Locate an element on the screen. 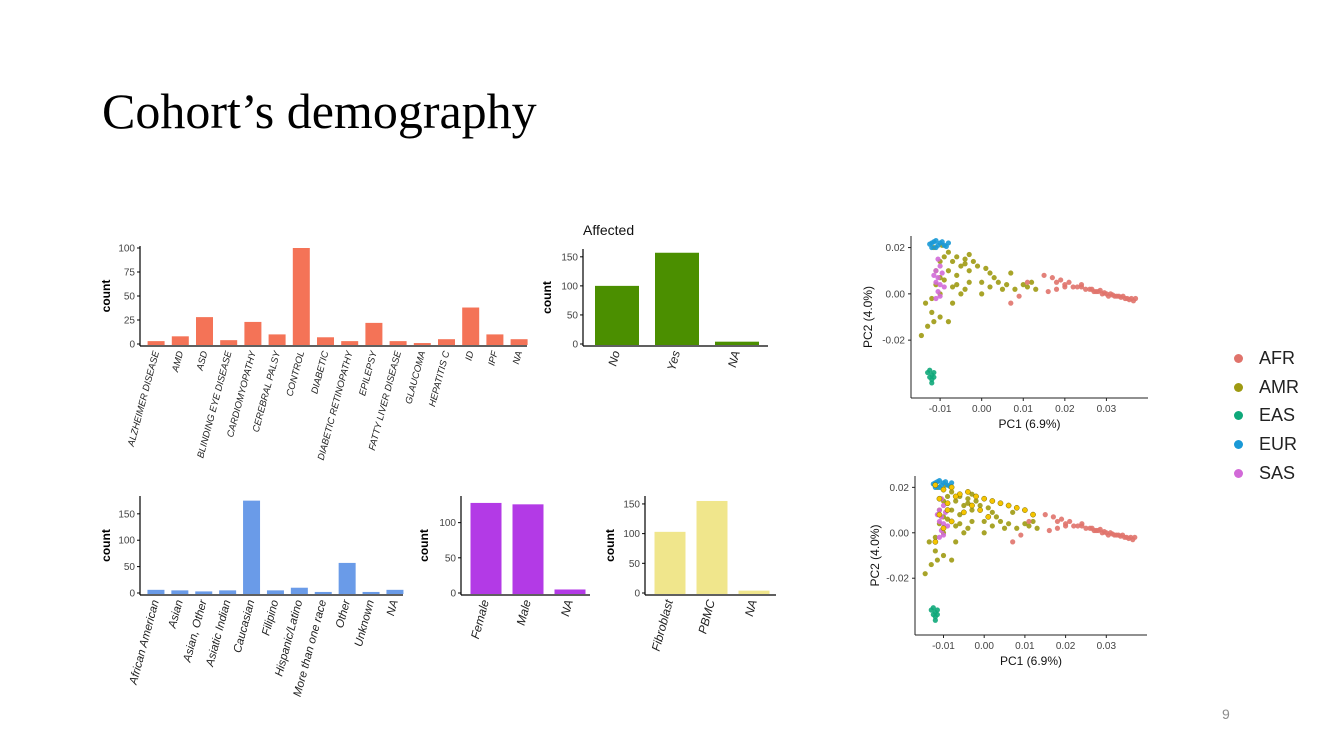  ancestry-legend: AFR AMR EAS EUR SAS is located at coordinates (1263, 416).